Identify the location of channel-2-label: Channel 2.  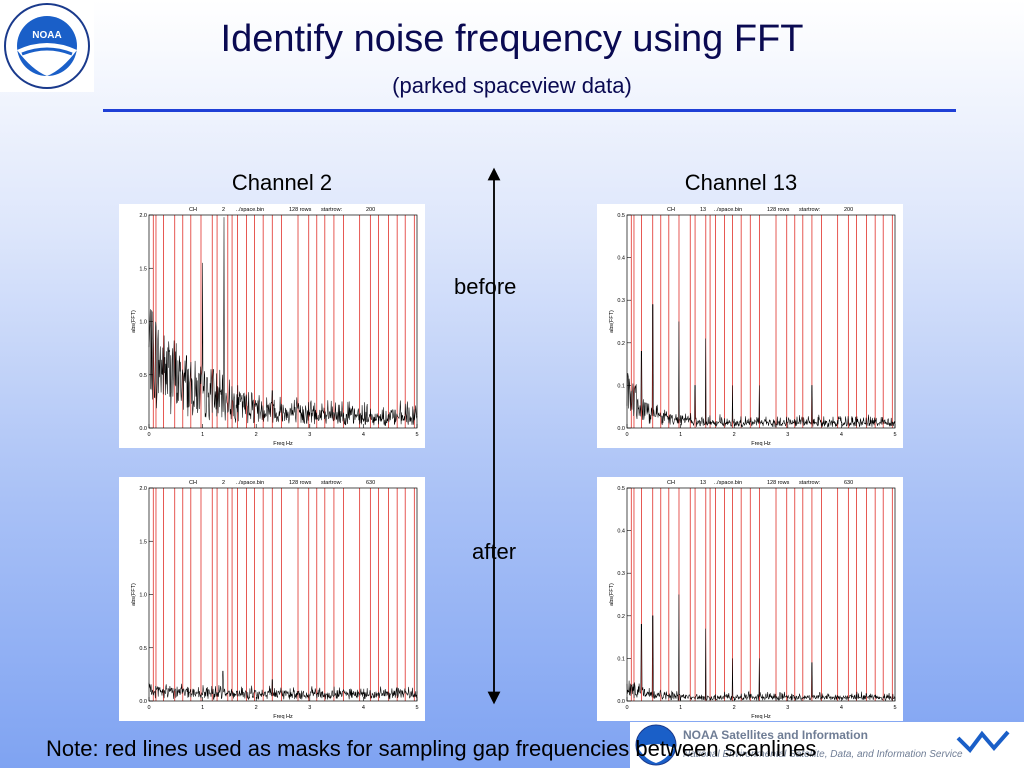
(282, 182).